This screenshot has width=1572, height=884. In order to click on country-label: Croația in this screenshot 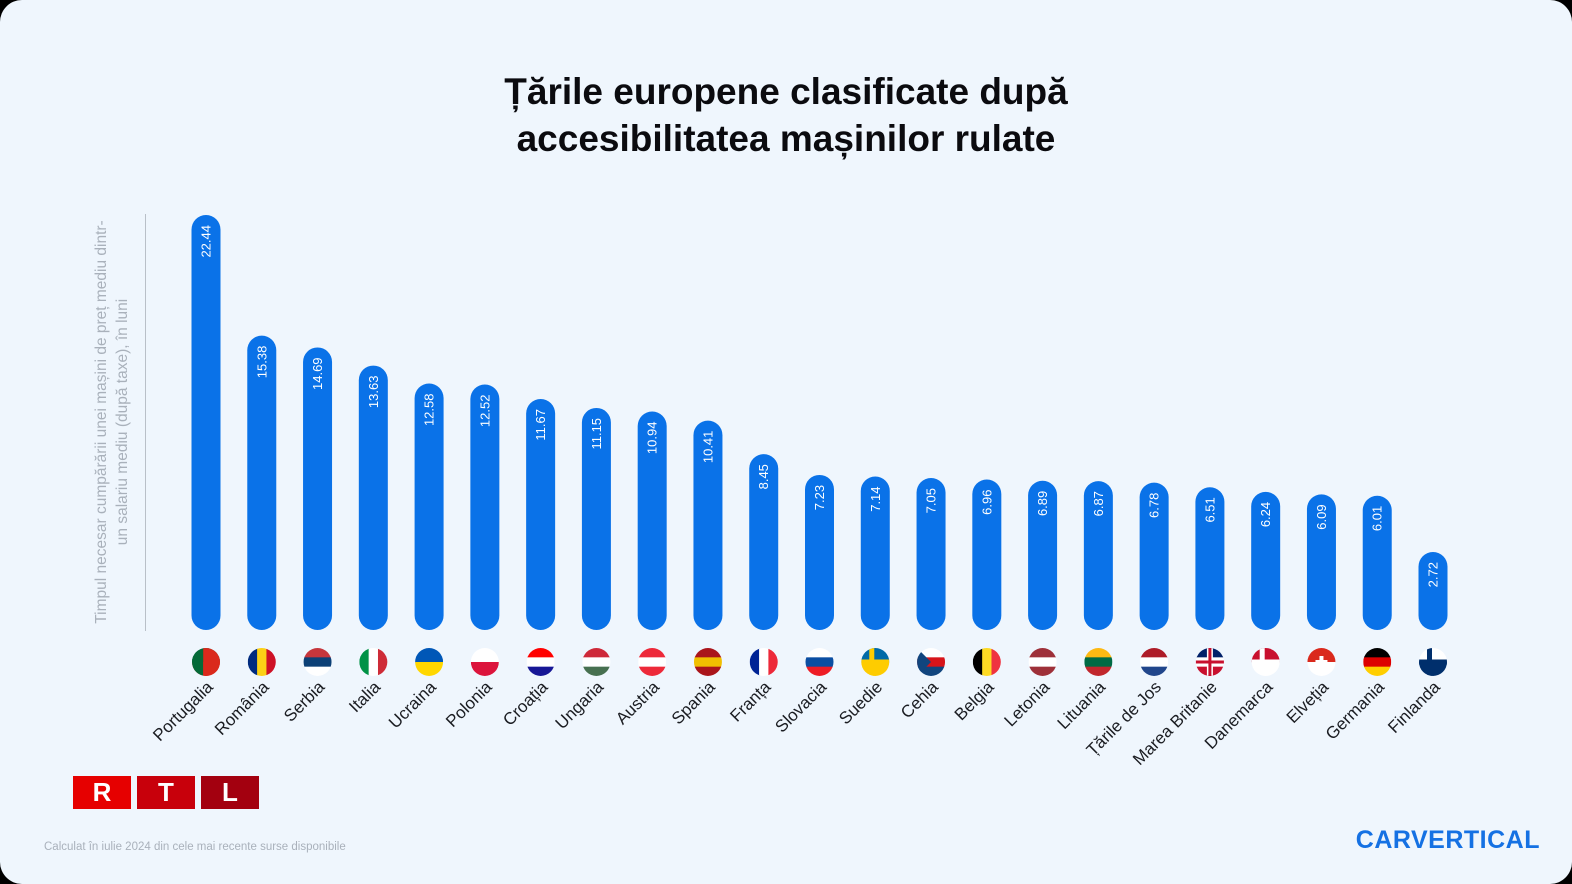, I will do `click(525, 703)`.